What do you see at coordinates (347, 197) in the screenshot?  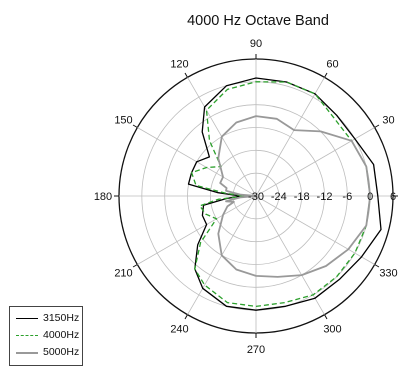 I see `radial-tick-label: -6` at bounding box center [347, 197].